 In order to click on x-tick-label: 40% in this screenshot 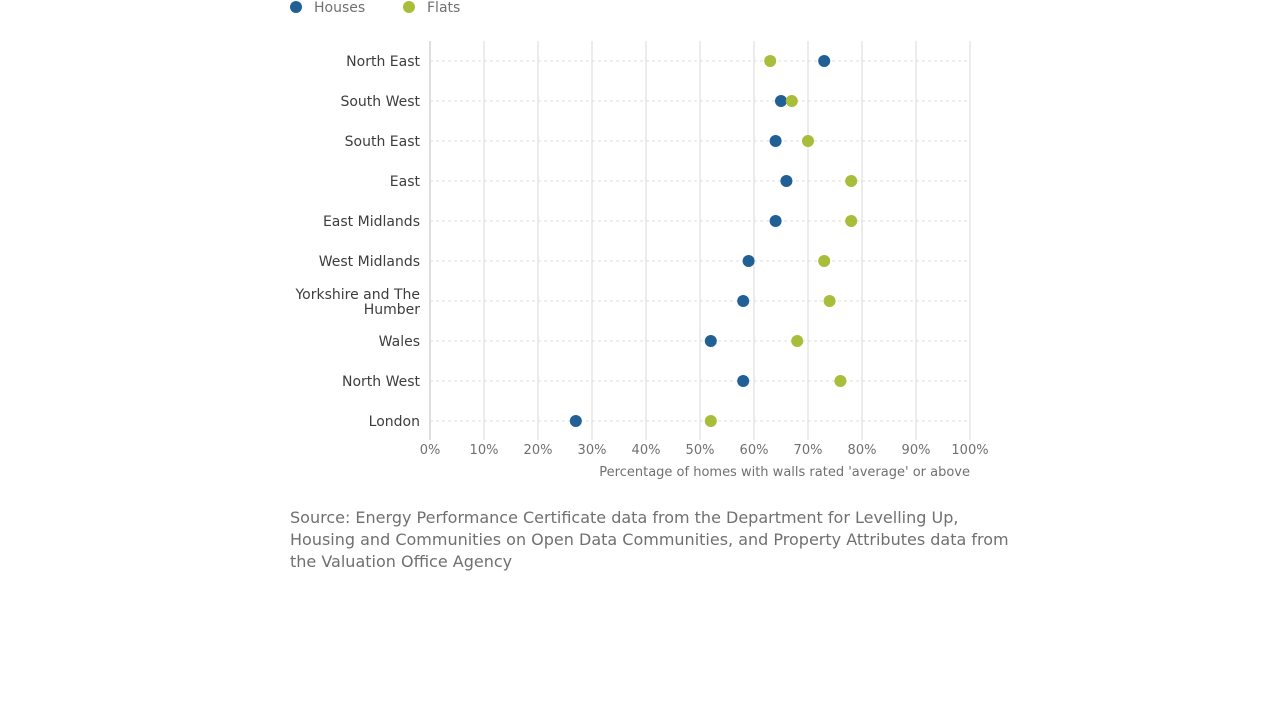, I will do `click(646, 450)`.